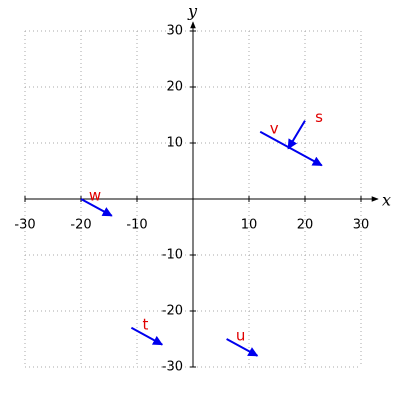  What do you see at coordinates (174, 31) in the screenshot?
I see `y-tick-label: 30` at bounding box center [174, 31].